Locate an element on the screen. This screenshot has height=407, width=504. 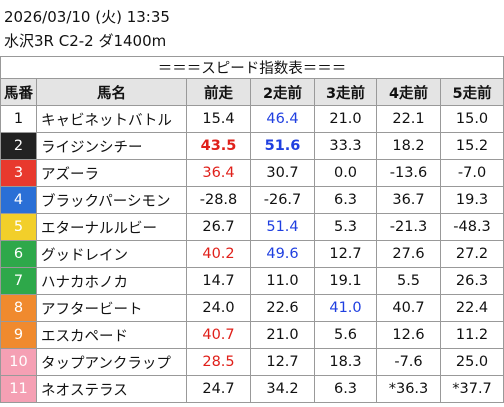
speed-index: 5.6 is located at coordinates (345, 335).